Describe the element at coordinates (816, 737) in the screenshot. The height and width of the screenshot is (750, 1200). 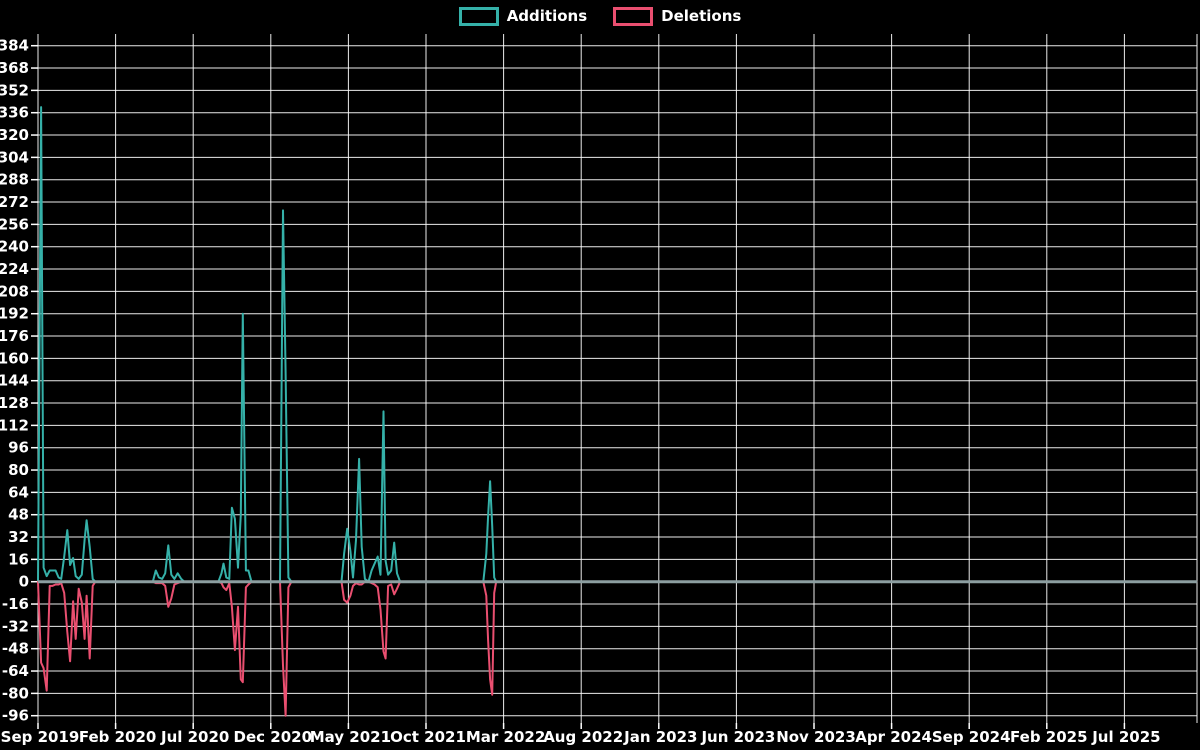
I see `x-tick-label: Nov 2023` at that location.